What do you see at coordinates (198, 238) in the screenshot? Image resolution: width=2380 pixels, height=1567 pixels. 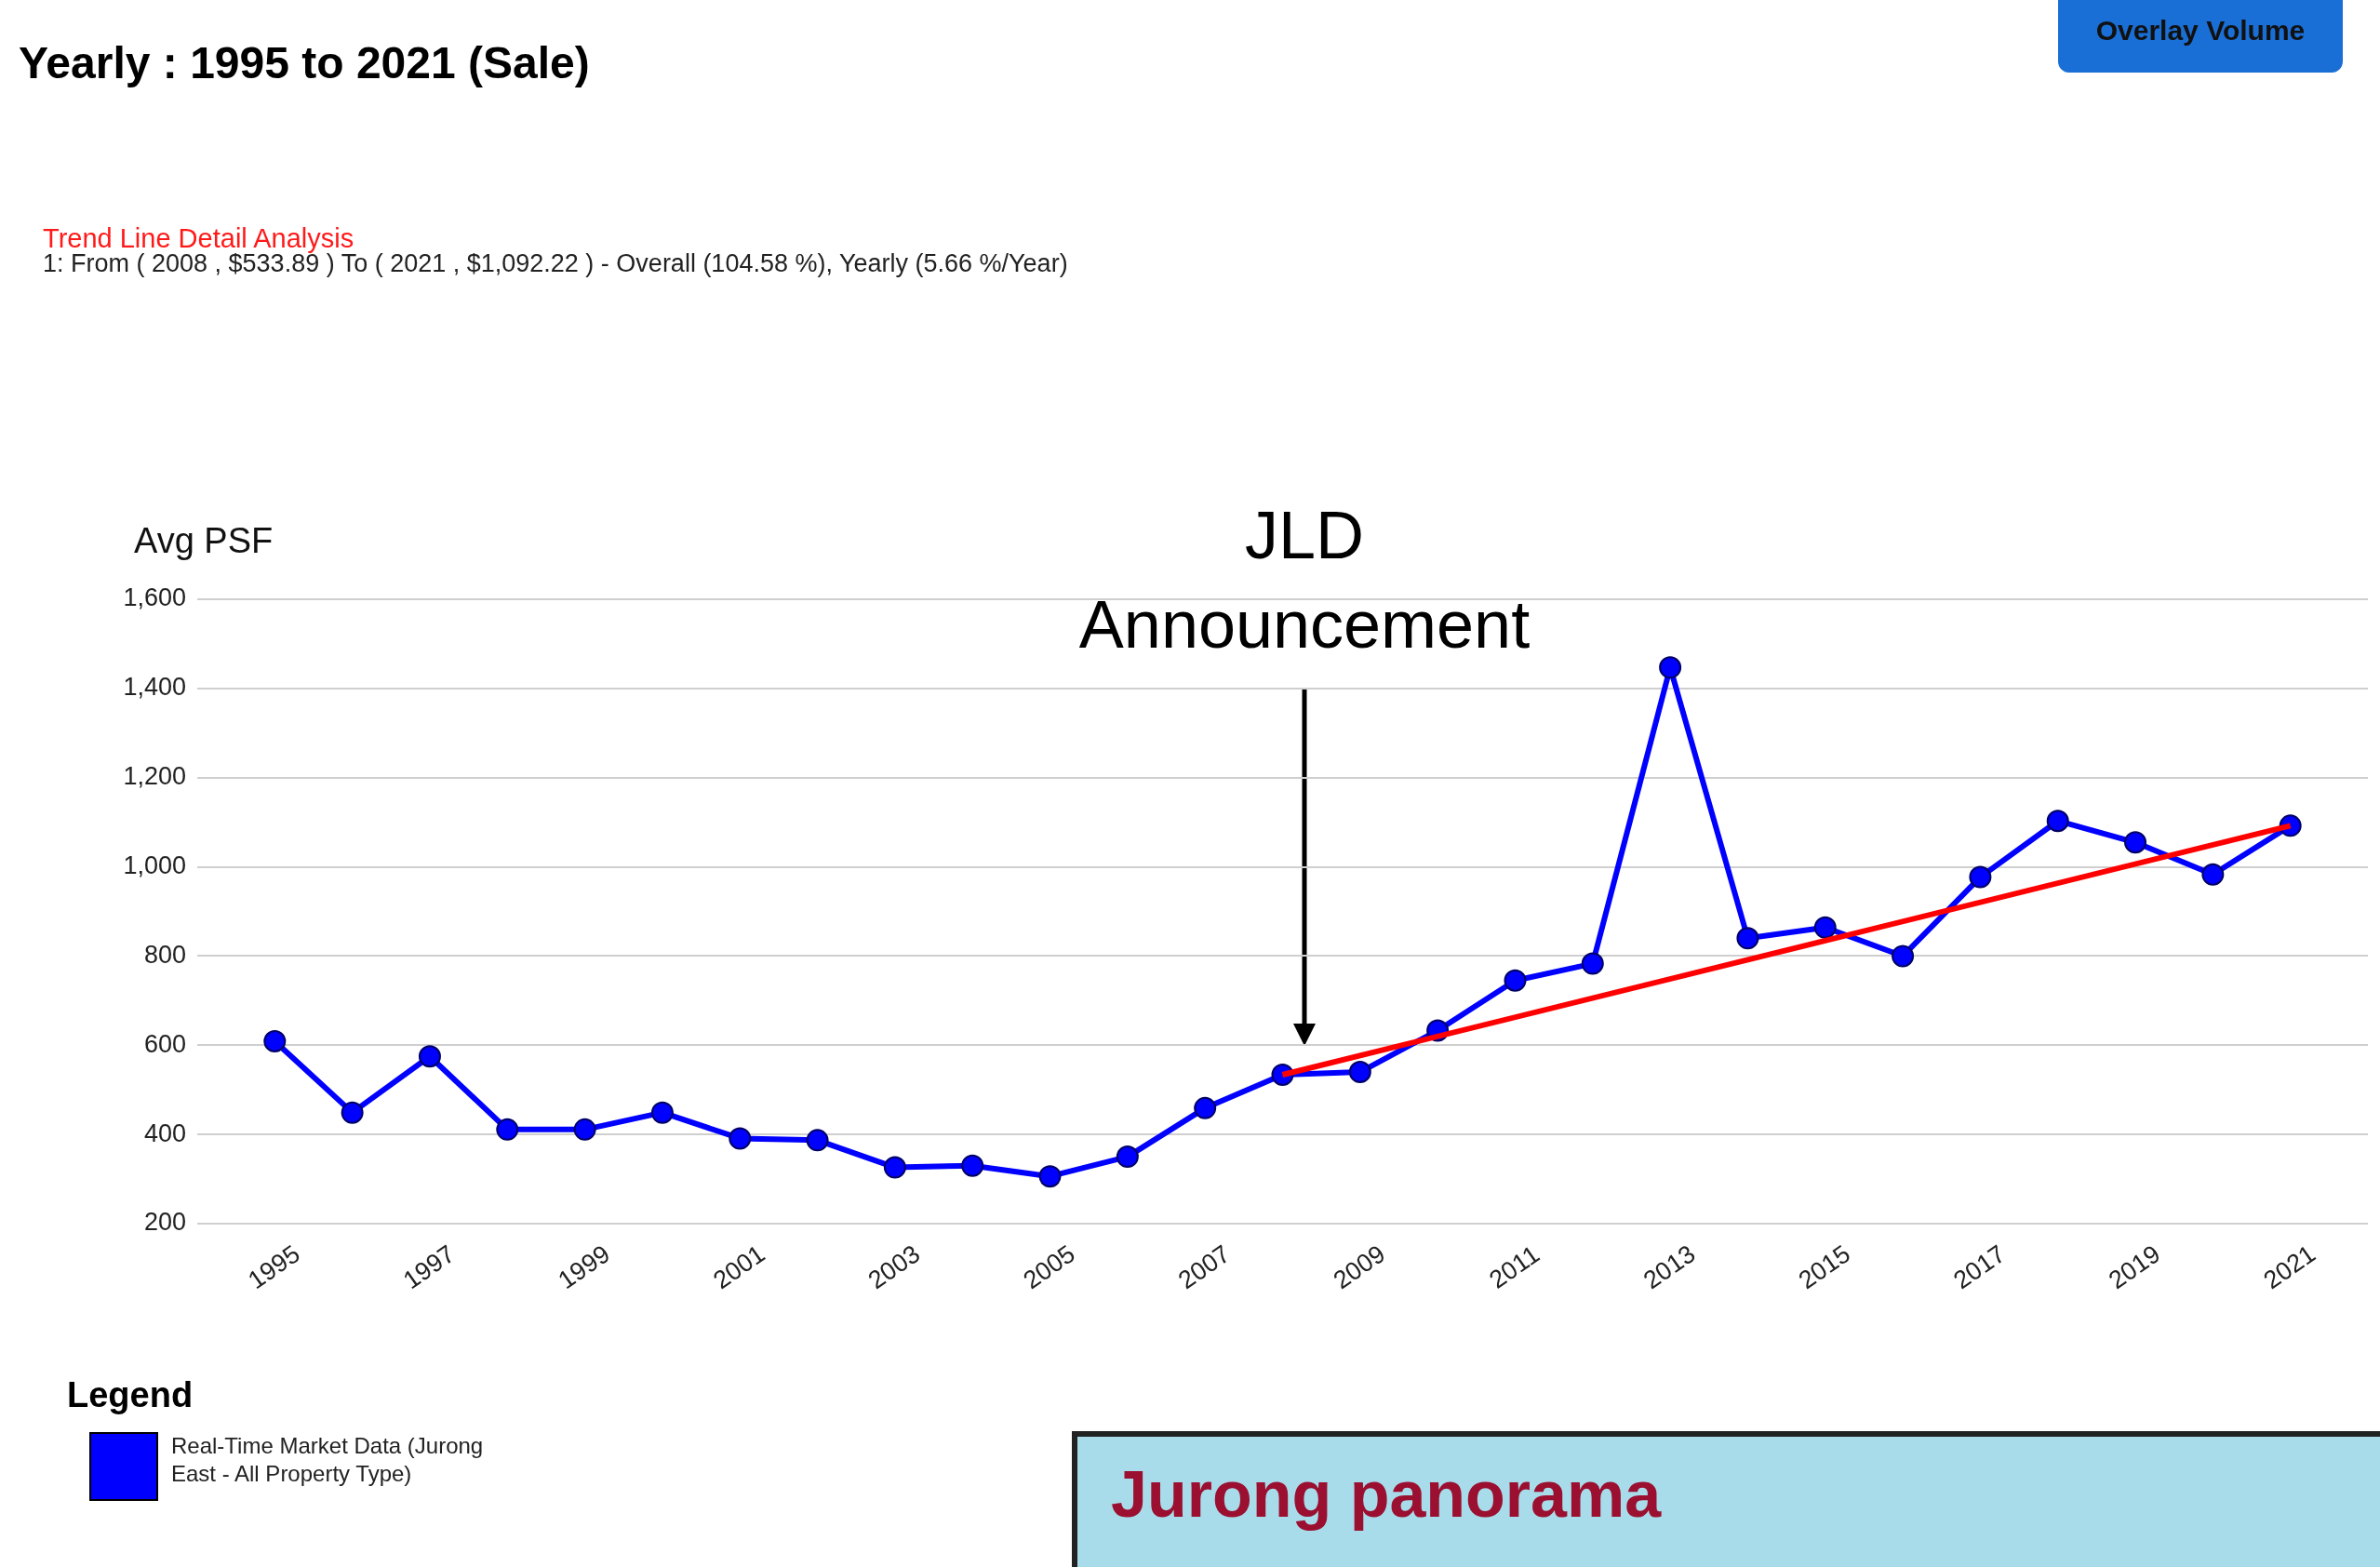 I see `text: Trend Line Detail Analysis` at bounding box center [198, 238].